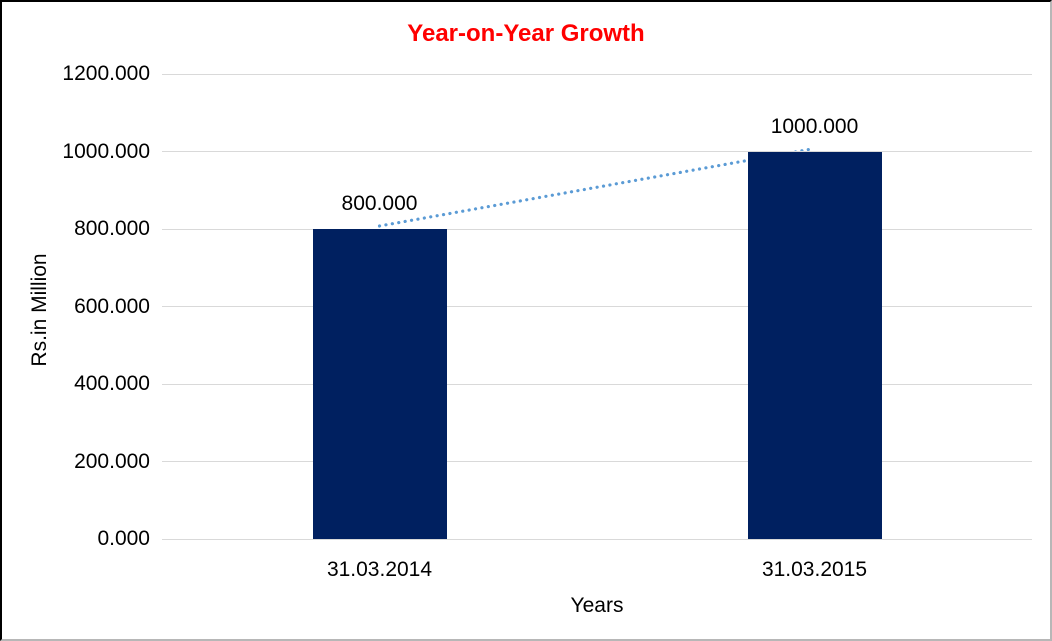 The width and height of the screenshot is (1052, 641). I want to click on chart-title: Year-on-Year Growth, so click(526, 33).